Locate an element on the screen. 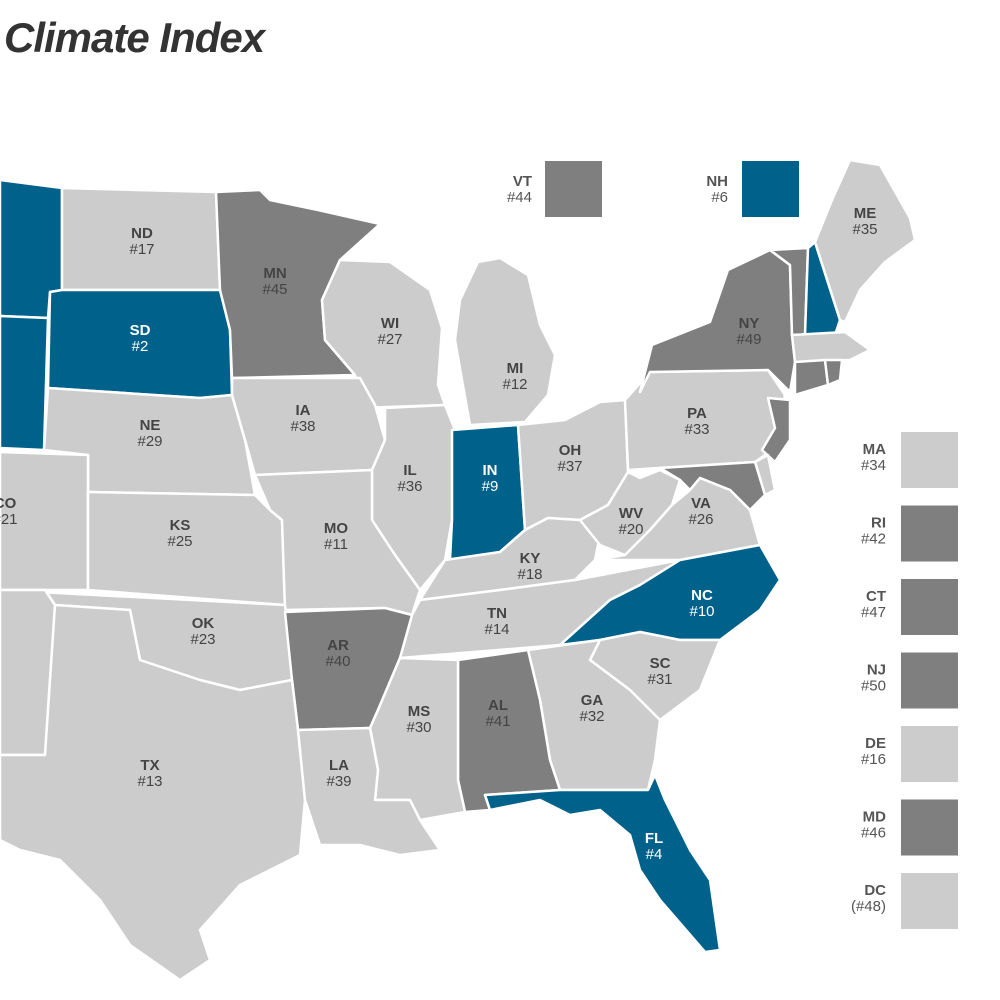 This screenshot has width=1000, height=1000. svg-text:MO#11: MO #11 is located at coordinates (336, 536).